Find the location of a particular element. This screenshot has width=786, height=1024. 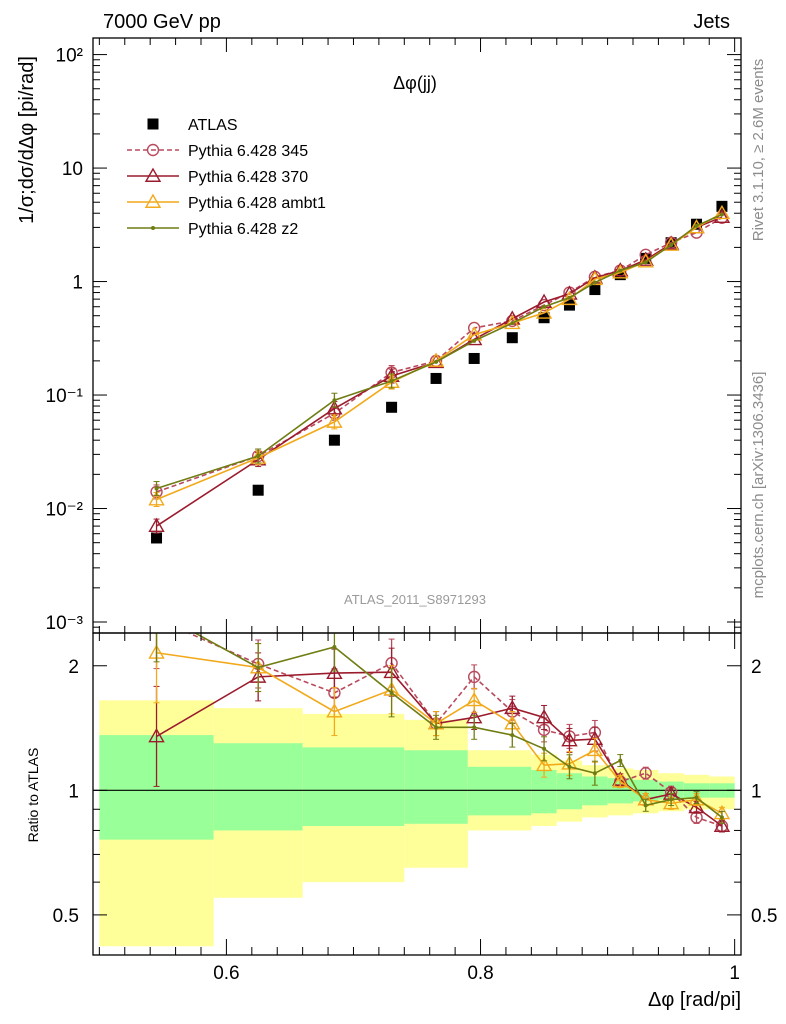

ratio-y-axis-label: Ratio to ATLAS is located at coordinates (33, 795).